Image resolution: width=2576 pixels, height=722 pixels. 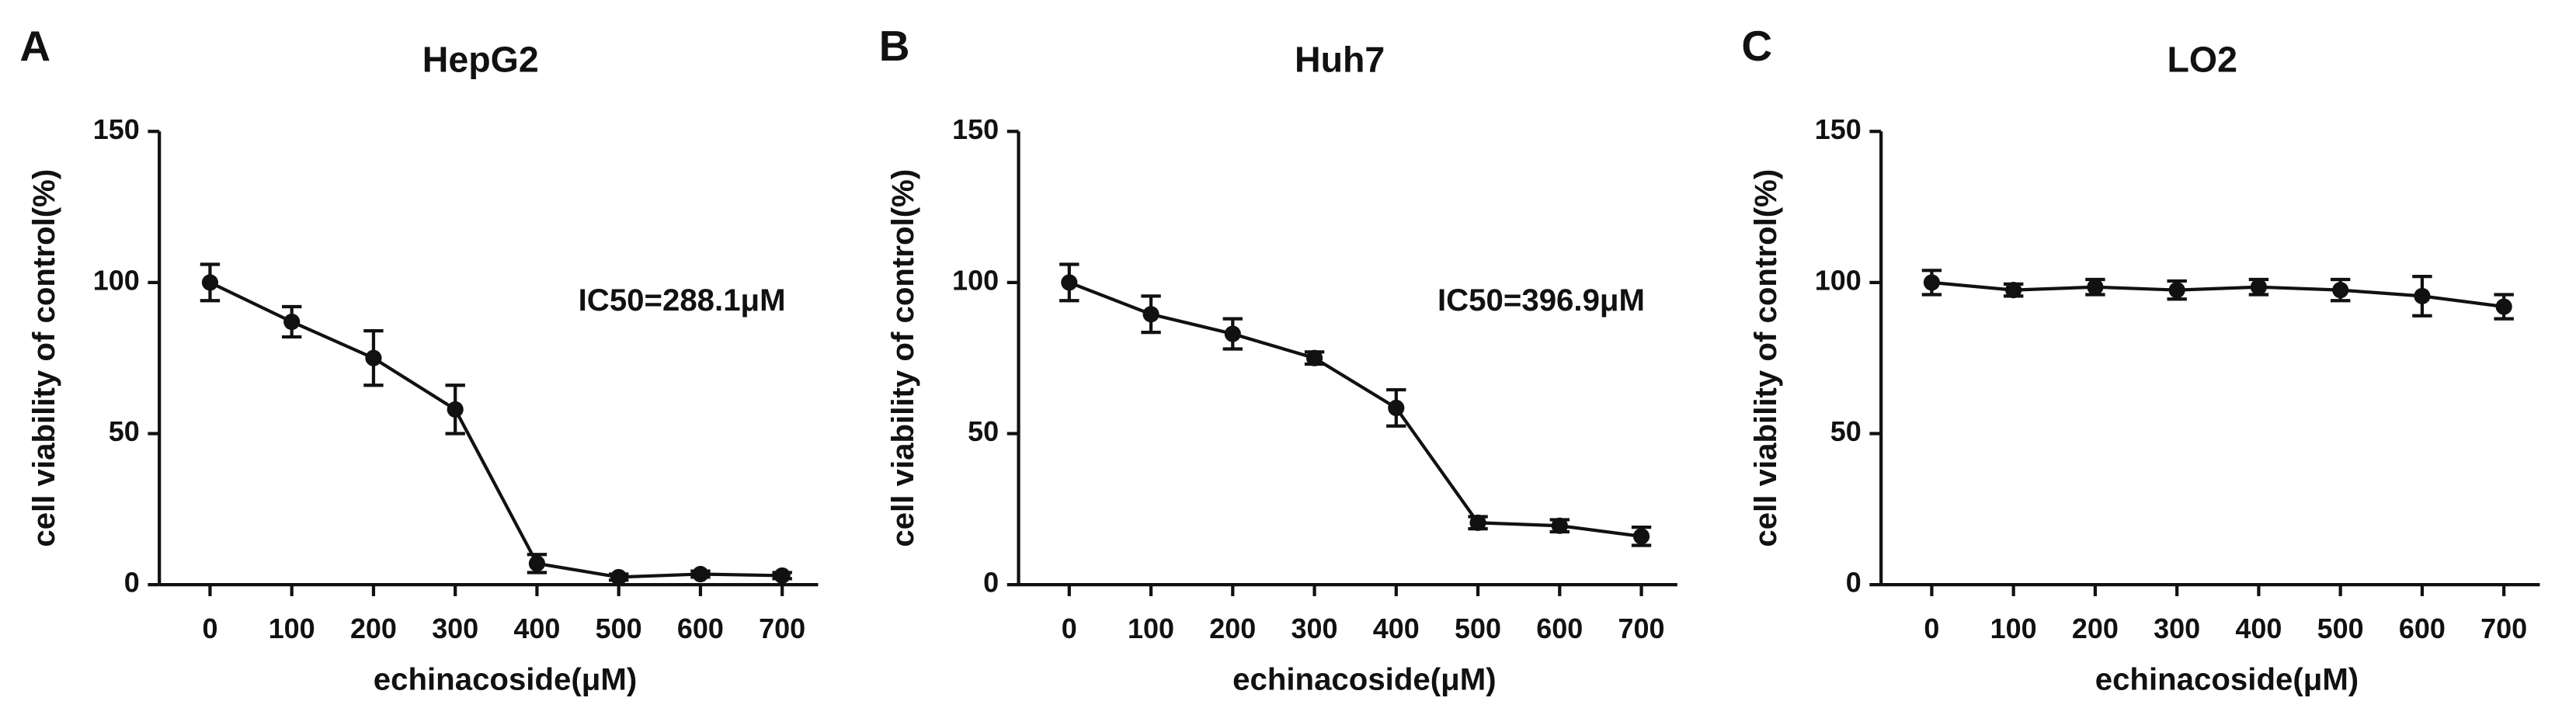 What do you see at coordinates (682, 300) in the screenshot?
I see `annotation: IC50=288.1μM` at bounding box center [682, 300].